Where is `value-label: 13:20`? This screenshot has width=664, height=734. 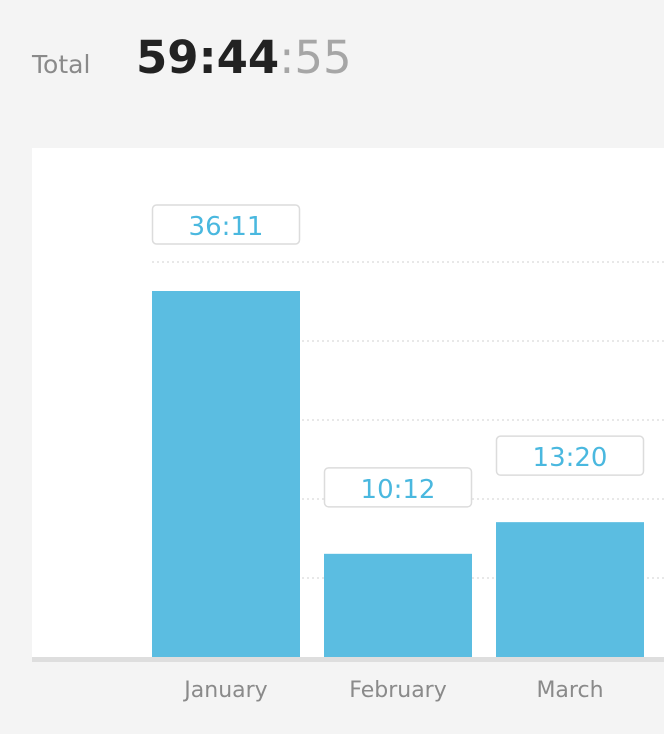
value-label: 13:20 is located at coordinates (570, 458).